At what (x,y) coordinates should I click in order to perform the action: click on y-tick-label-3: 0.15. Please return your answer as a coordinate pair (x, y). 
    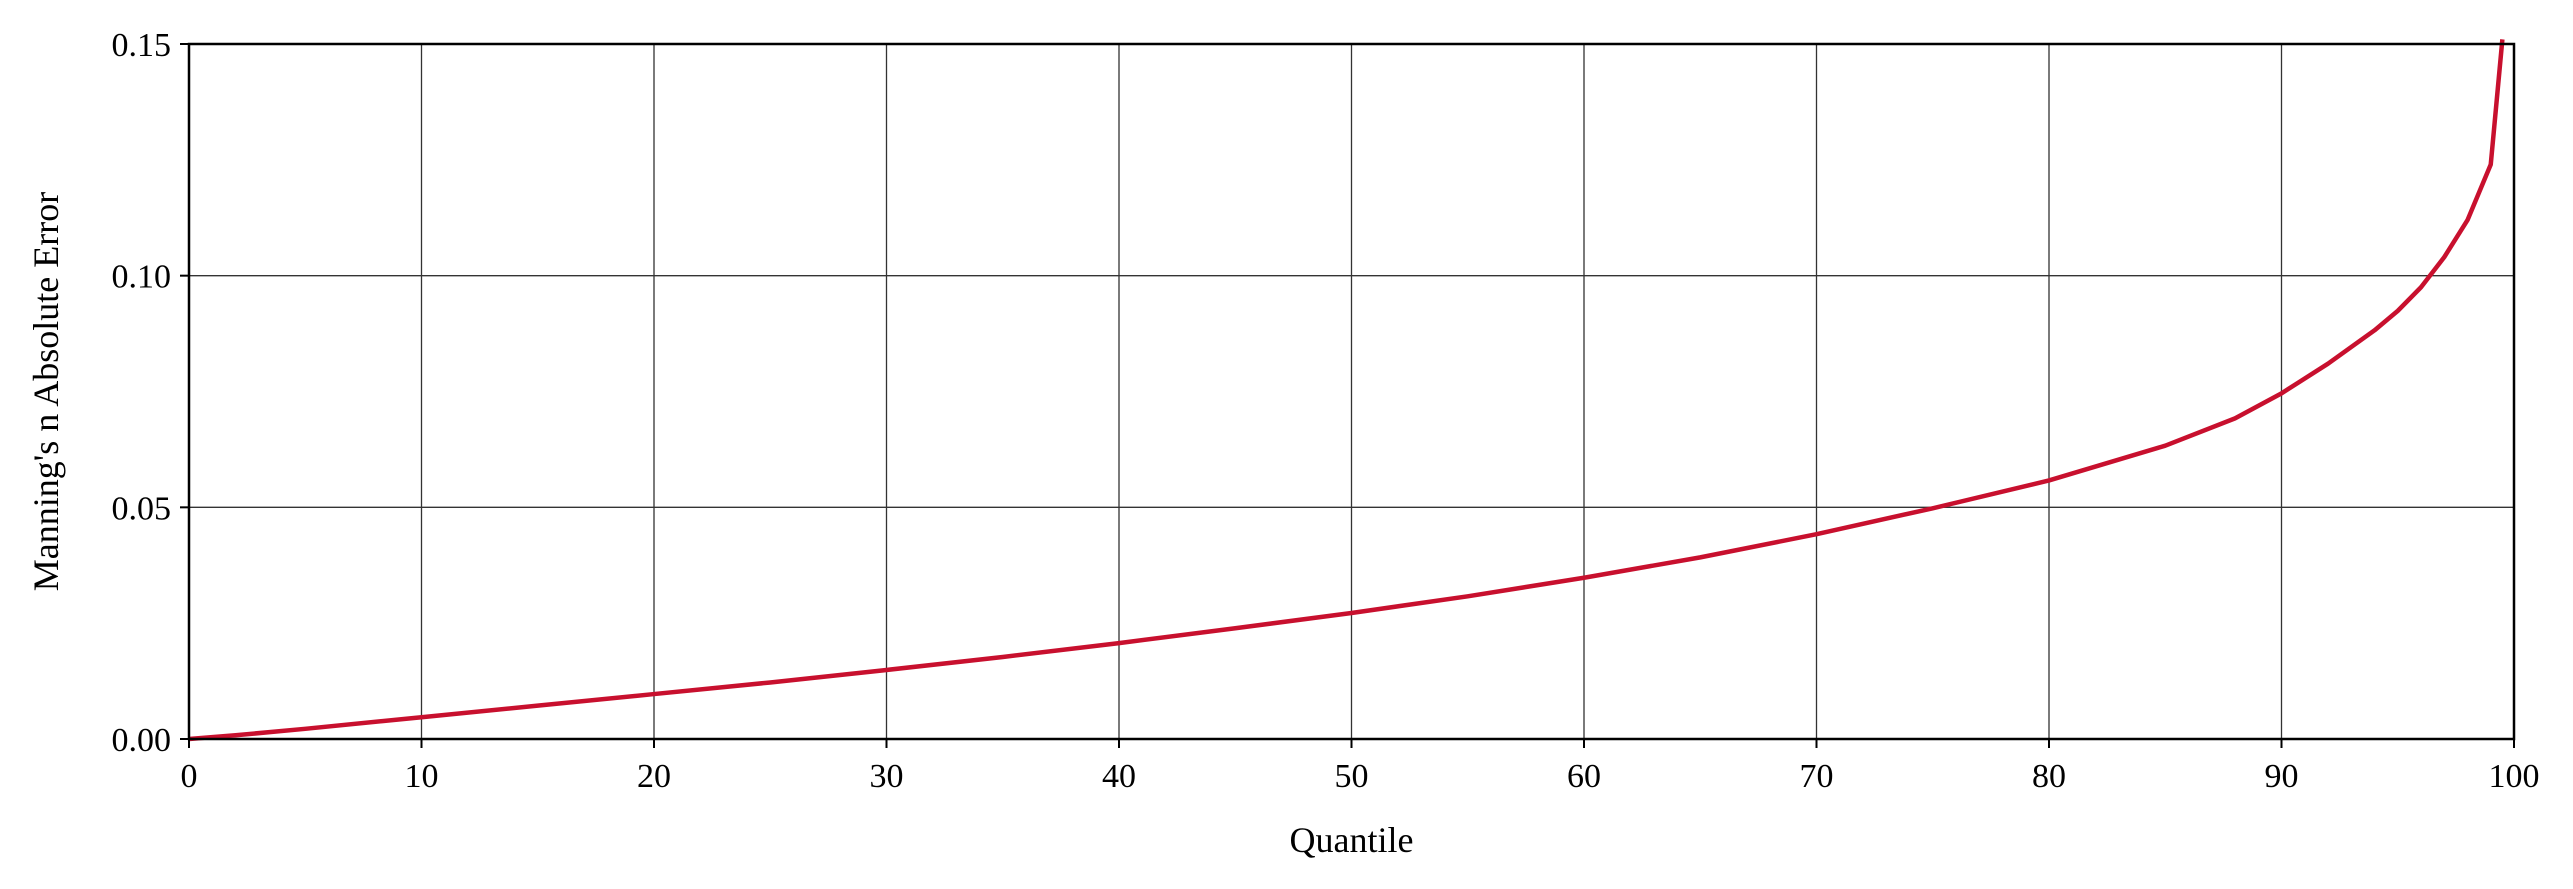
    Looking at the image, I should click on (142, 45).